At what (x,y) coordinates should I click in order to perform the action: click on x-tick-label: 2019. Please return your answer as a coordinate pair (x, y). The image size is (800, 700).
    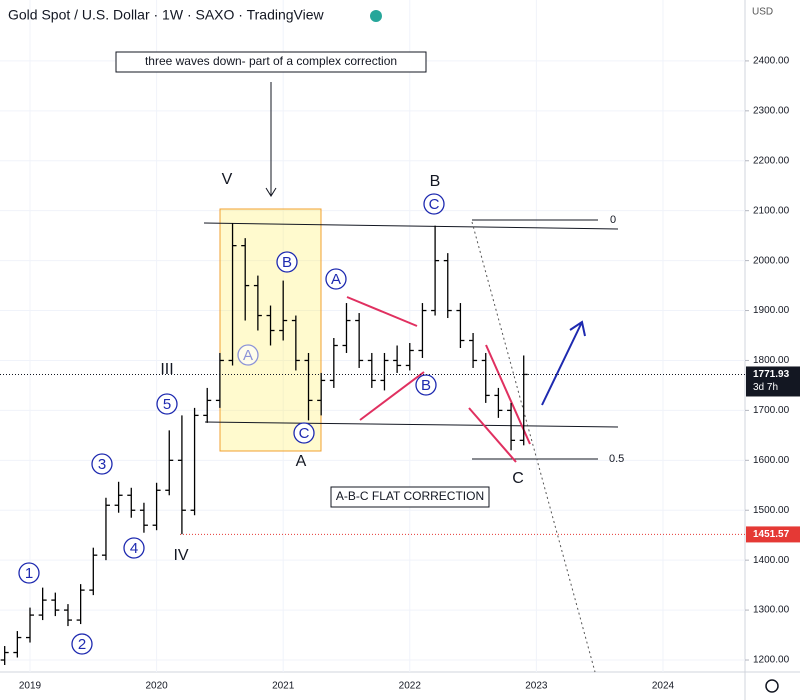
    Looking at the image, I should click on (30, 686).